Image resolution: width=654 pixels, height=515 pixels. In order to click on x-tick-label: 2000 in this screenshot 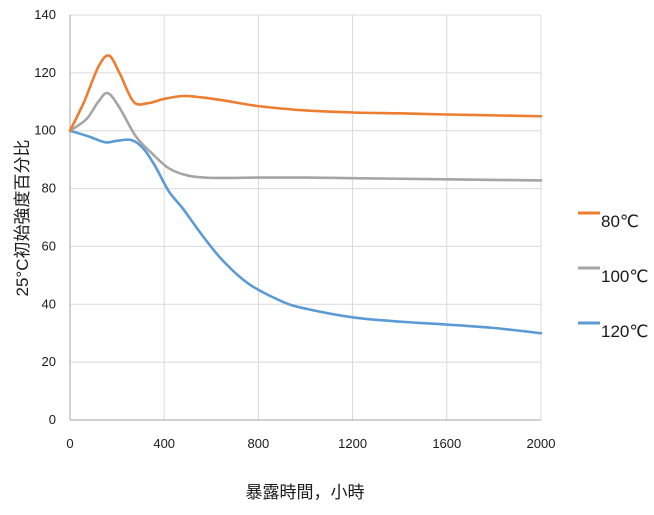, I will do `click(541, 443)`.